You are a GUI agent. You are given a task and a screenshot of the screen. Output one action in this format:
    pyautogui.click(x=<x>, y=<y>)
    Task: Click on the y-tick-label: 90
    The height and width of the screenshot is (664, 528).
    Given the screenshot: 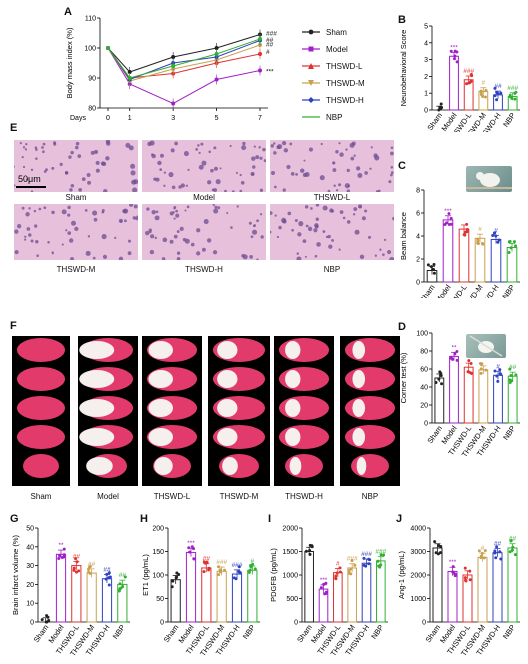 What is the action you would take?
    pyautogui.click(x=92, y=79)
    